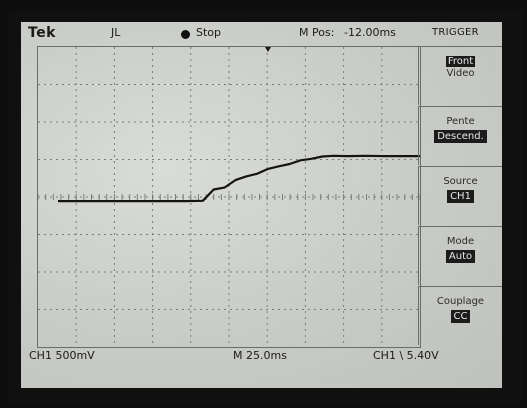 Image resolution: width=527 pixels, height=408 pixels. I want to click on menu-button-front: Front Video, so click(460, 75).